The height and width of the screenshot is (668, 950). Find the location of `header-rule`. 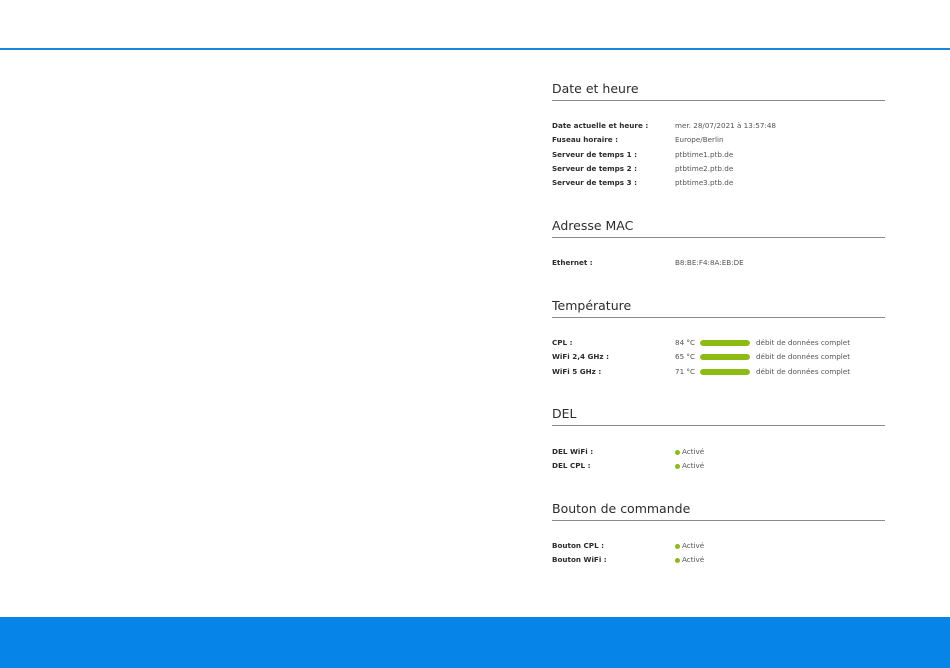

header-rule is located at coordinates (475, 49).